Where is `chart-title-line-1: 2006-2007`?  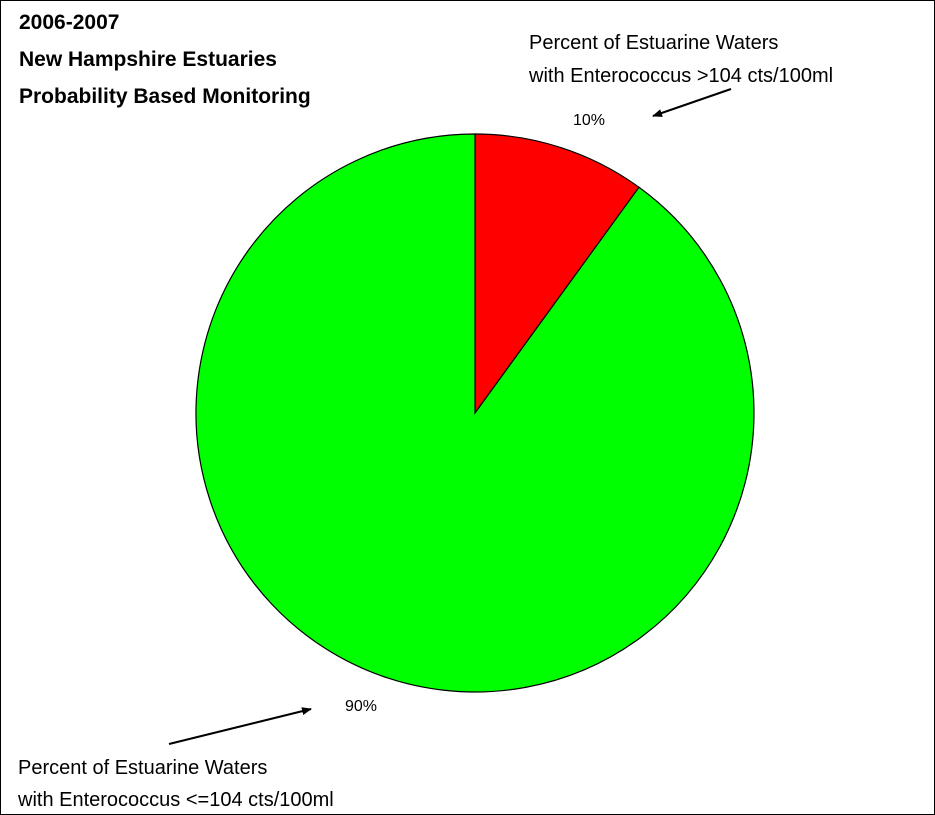 chart-title-line-1: 2006-2007 is located at coordinates (69, 22).